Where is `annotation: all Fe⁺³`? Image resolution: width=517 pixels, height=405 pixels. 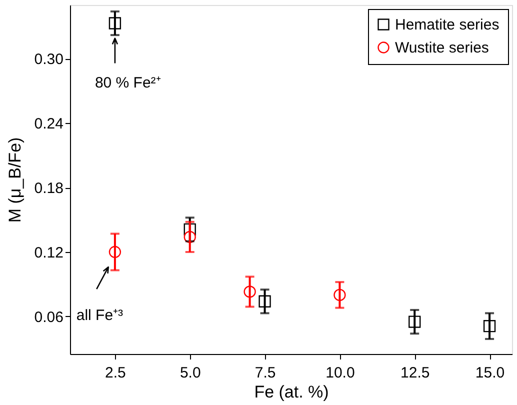
annotation: all Fe⁺³ is located at coordinates (100, 315).